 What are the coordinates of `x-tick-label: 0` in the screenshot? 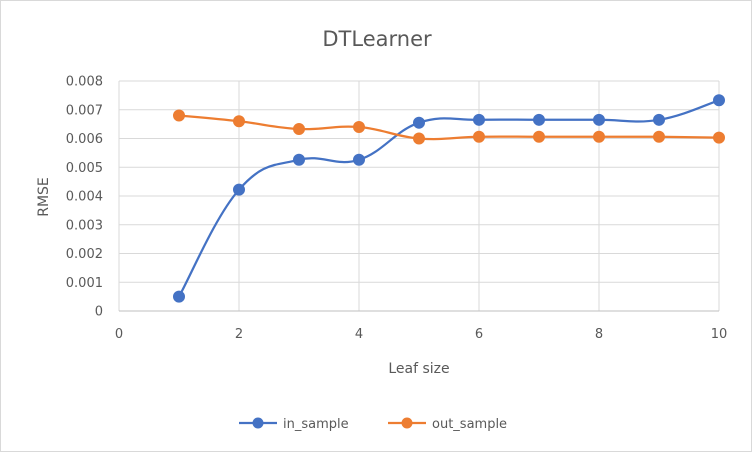 It's located at (119, 334).